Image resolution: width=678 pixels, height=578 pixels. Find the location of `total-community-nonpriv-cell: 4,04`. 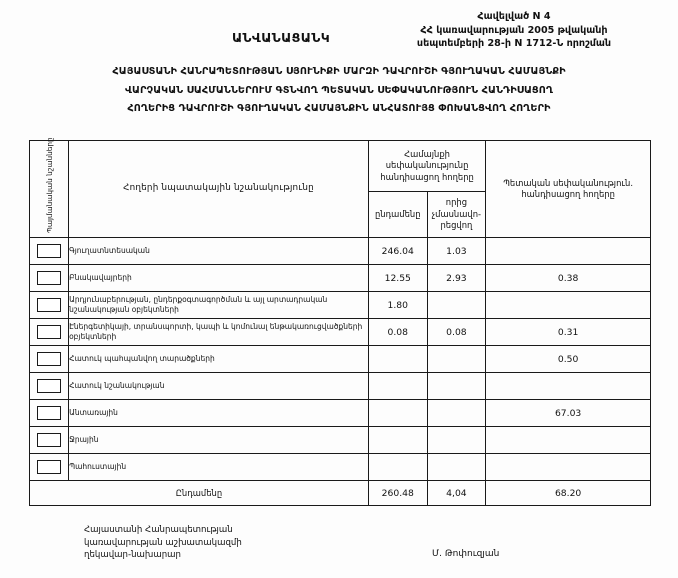

total-community-nonpriv-cell: 4,04 is located at coordinates (456, 493).